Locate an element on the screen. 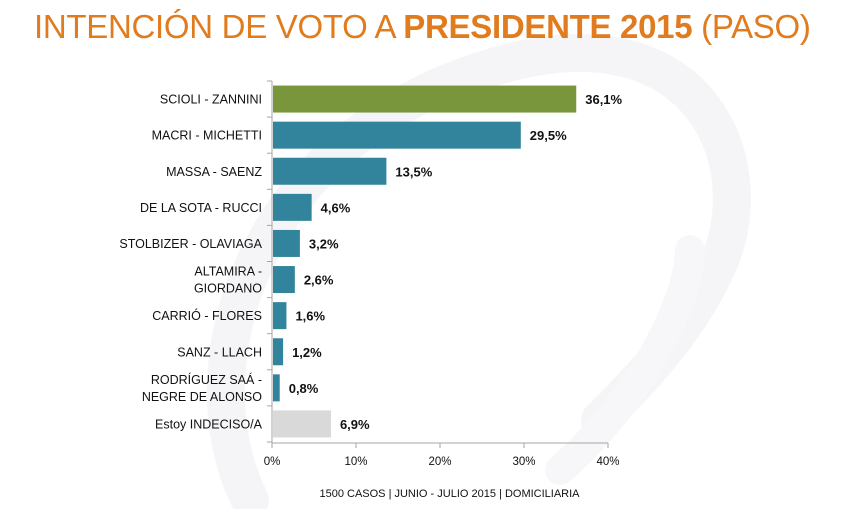  x-tick-label: 20% is located at coordinates (439, 462).